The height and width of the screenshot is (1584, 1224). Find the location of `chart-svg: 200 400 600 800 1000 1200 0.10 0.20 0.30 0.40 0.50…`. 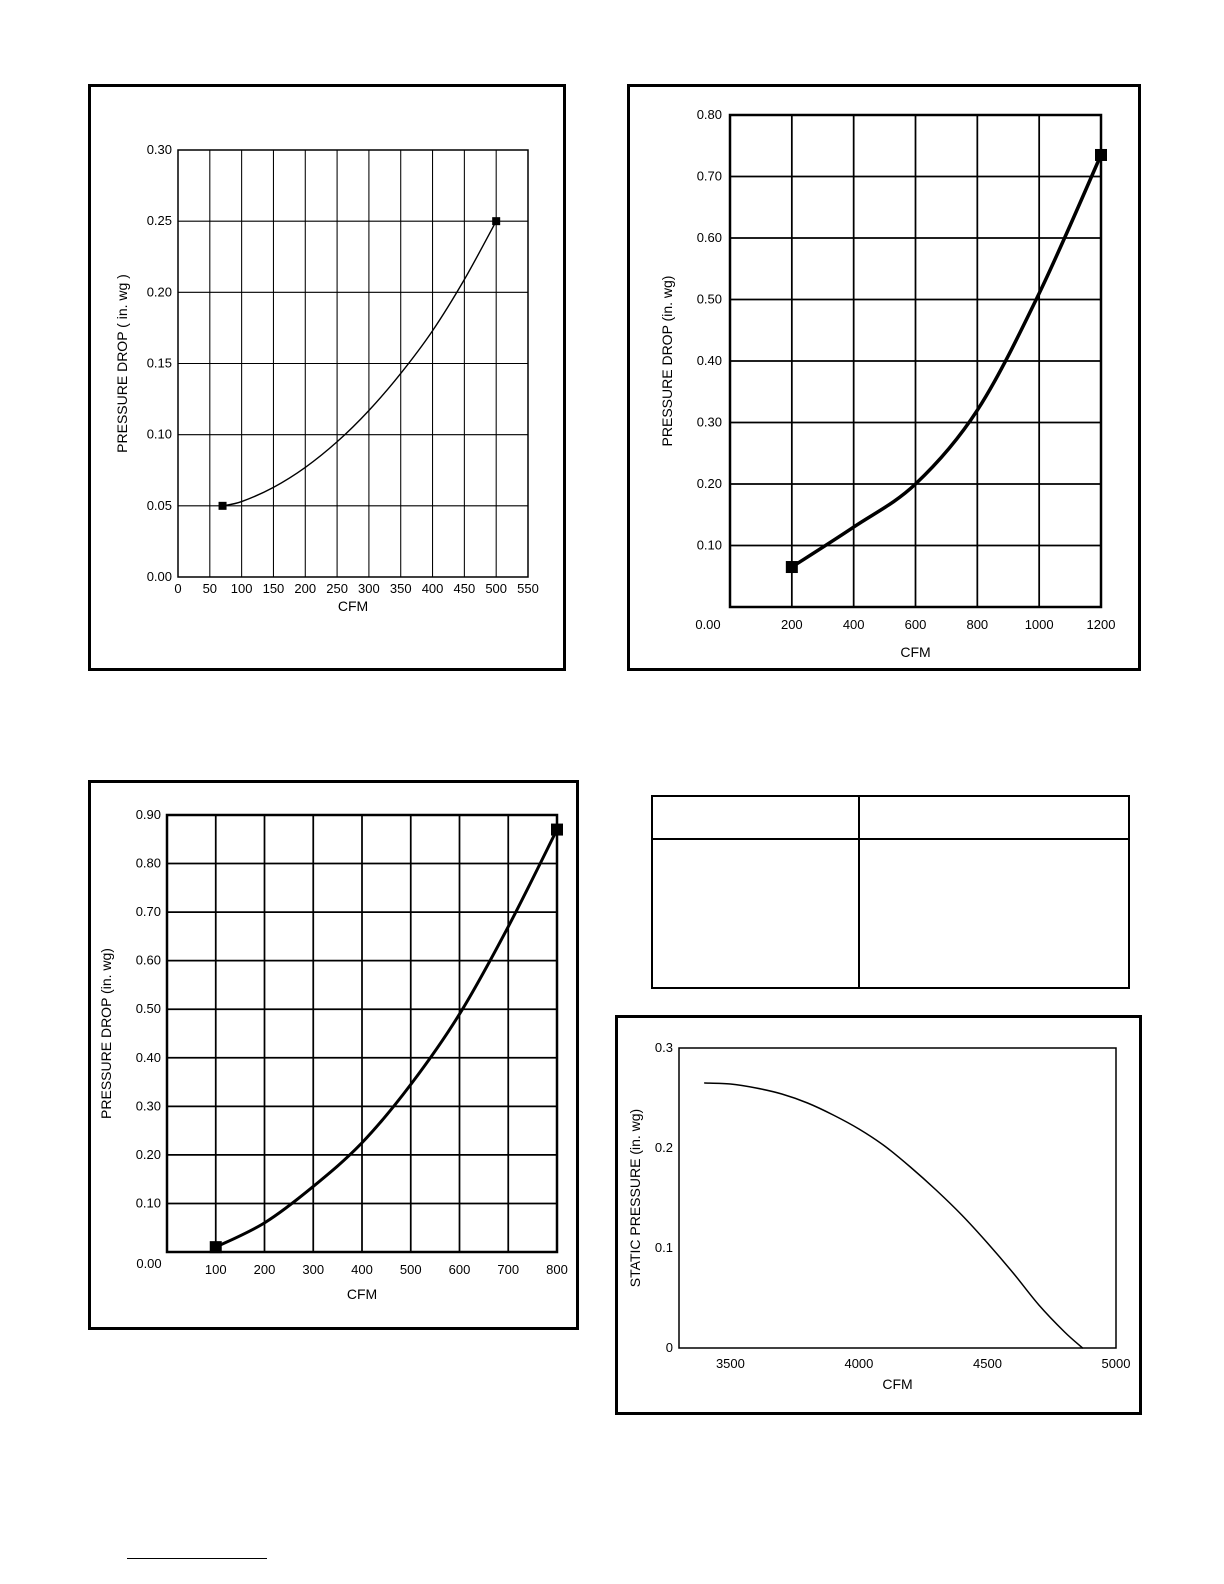

chart-svg: 200 400 600 800 1000 1200 0.10 0.20 0.30 0.40 0.50… is located at coordinates (887, 383).